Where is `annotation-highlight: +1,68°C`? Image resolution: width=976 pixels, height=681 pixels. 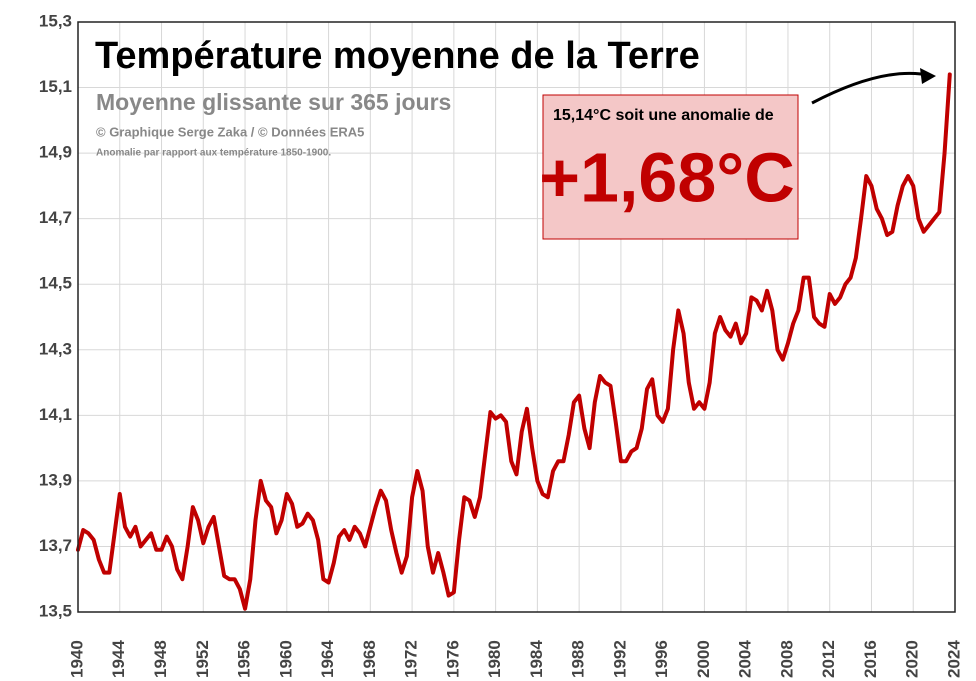
annotation-highlight: +1,68°C is located at coordinates (667, 177).